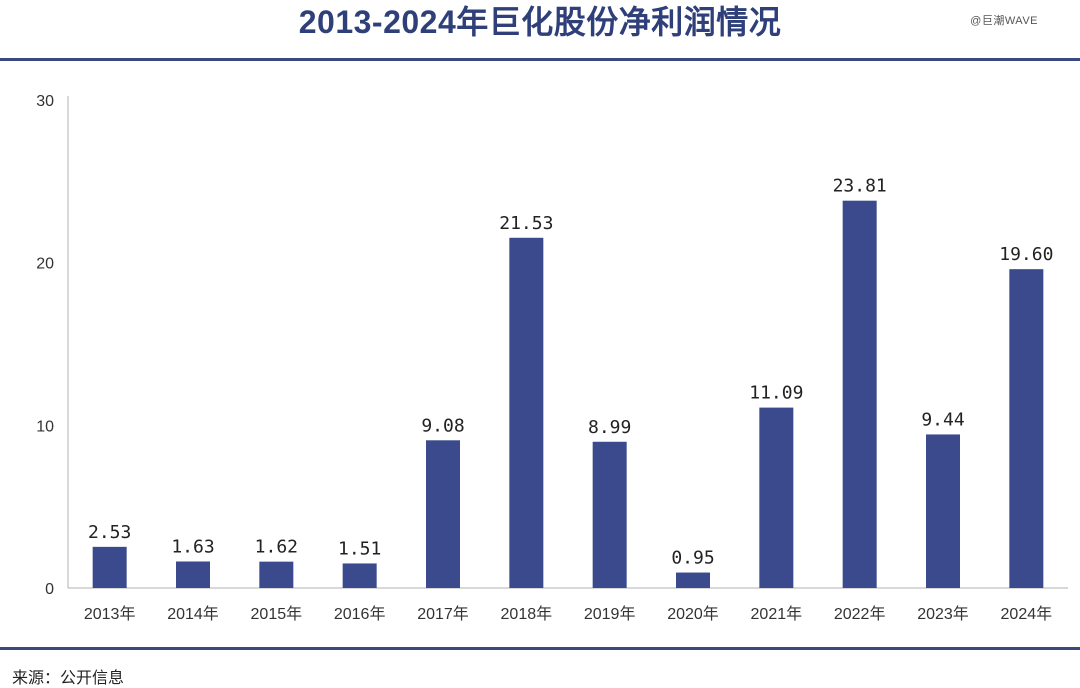 This screenshot has height=688, width=1080. I want to click on data-label: 0.95, so click(692, 558).